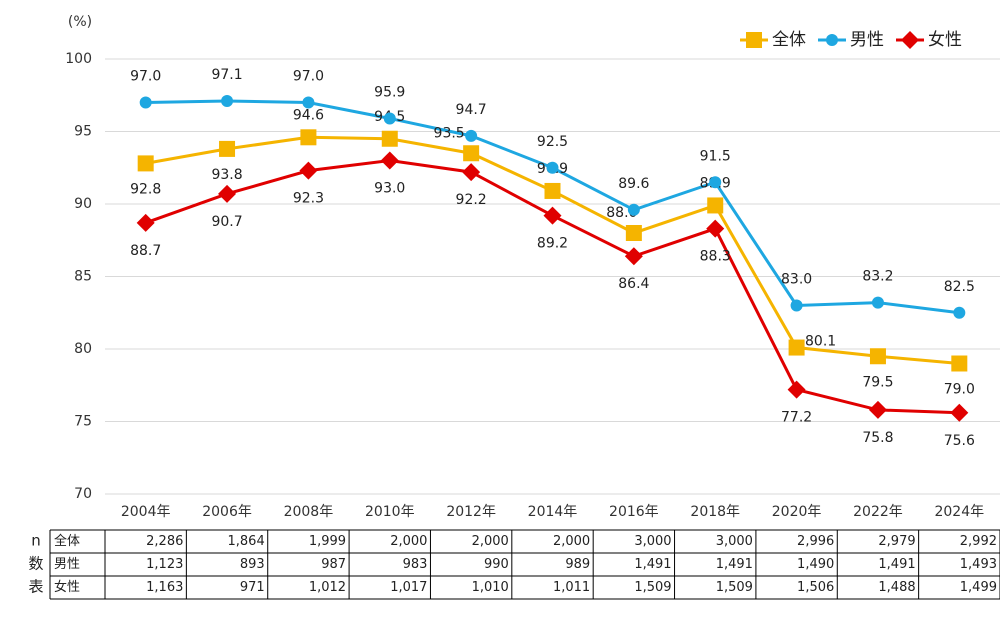 The image size is (1000, 618). I want to click on x-tick-label: 2024年, so click(959, 512).